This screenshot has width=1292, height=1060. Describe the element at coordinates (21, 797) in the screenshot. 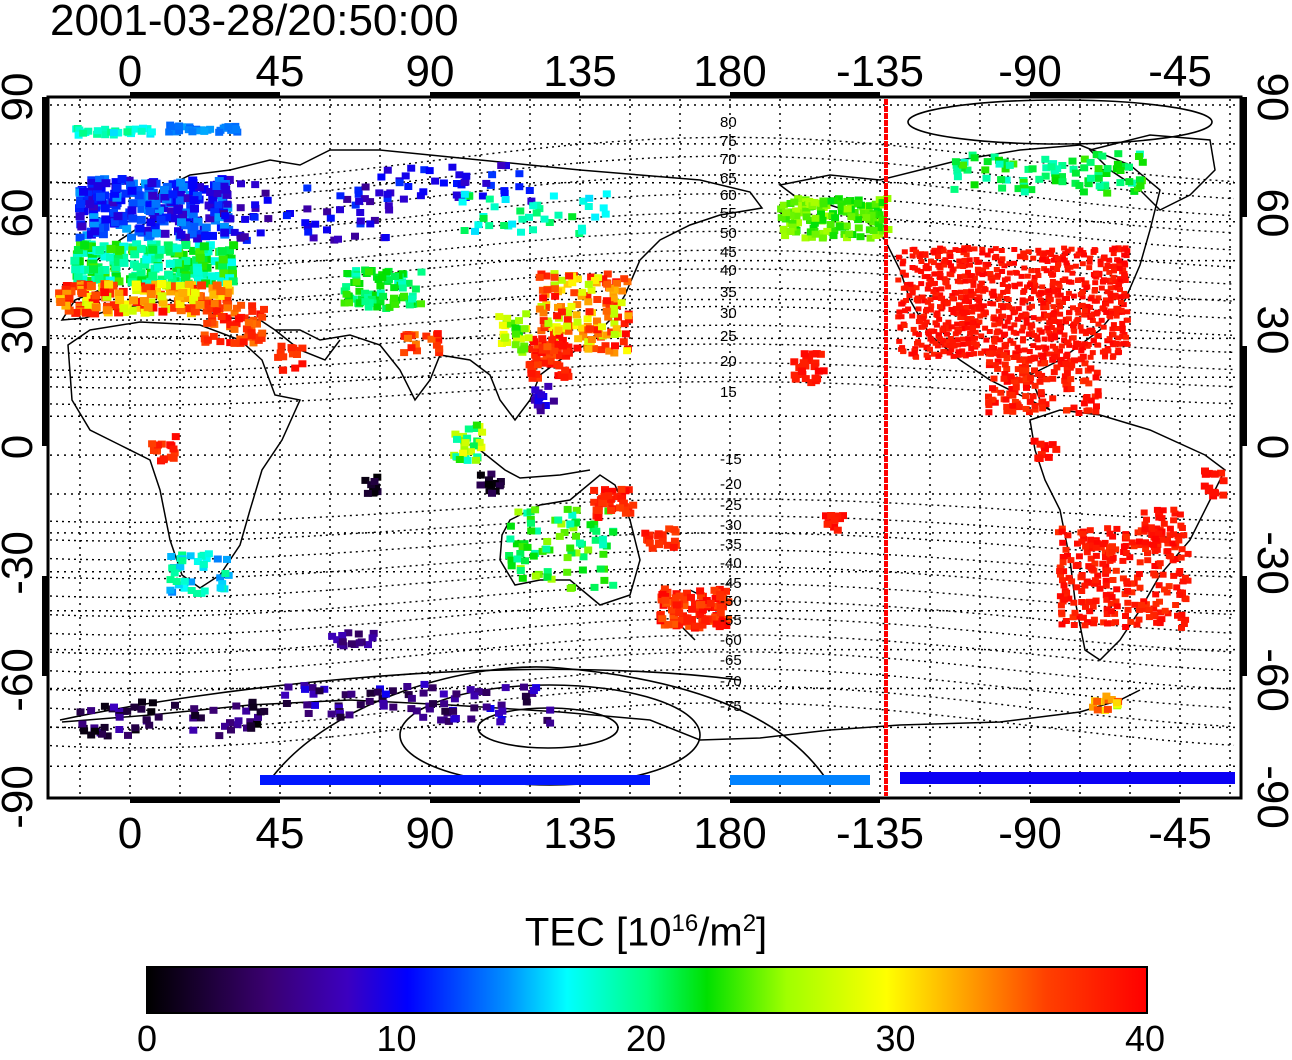

I see `left-lat-label: -90` at that location.